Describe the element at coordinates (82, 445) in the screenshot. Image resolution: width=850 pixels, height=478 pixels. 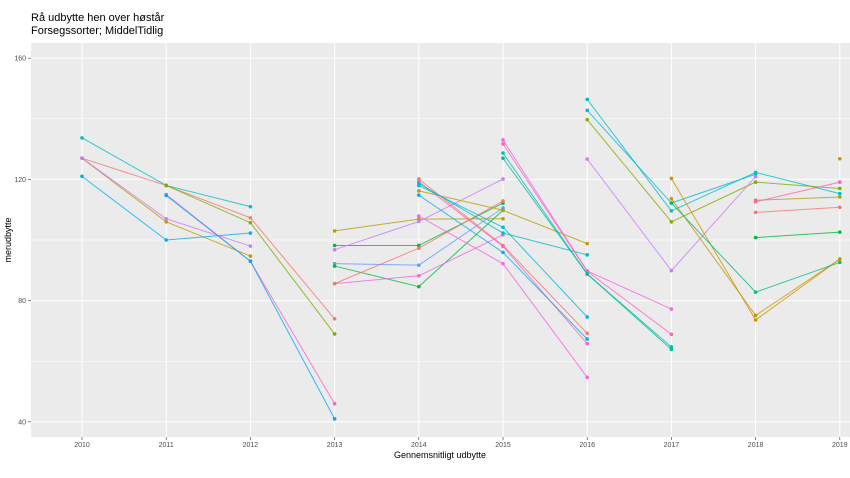
I see `x-tick-label: 2010` at that location.